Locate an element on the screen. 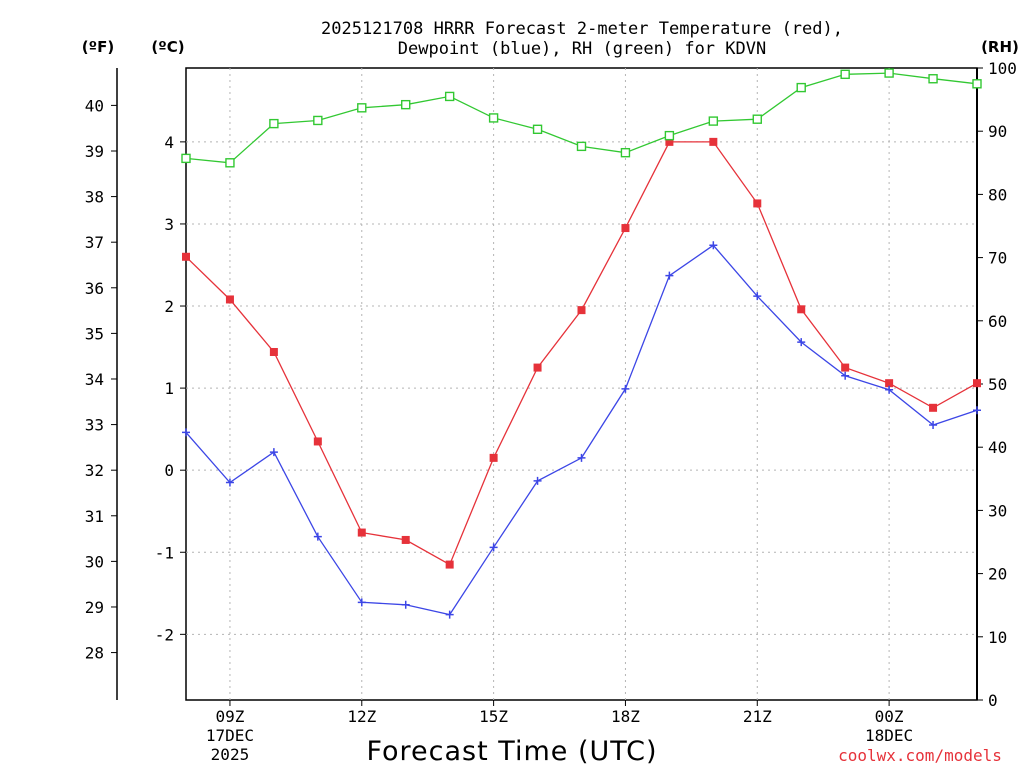 Image resolution: width=1024 pixels, height=768 pixels. fahrenheit-tick-label: 30 is located at coordinates (94, 561).